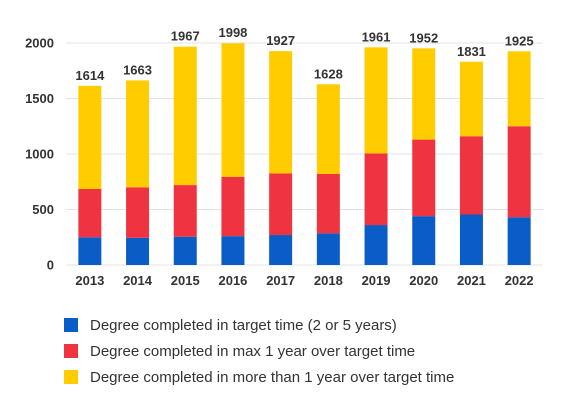 The height and width of the screenshot is (407, 567). What do you see at coordinates (137, 69) in the screenshot?
I see `total-label-2014: 1663` at bounding box center [137, 69].